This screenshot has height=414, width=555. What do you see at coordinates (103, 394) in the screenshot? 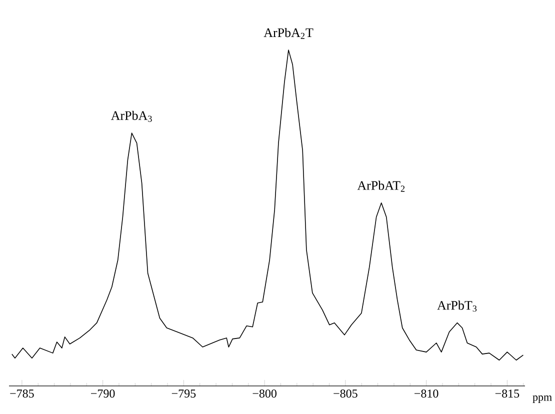
I see `x-tick-label: −790` at bounding box center [103, 394].